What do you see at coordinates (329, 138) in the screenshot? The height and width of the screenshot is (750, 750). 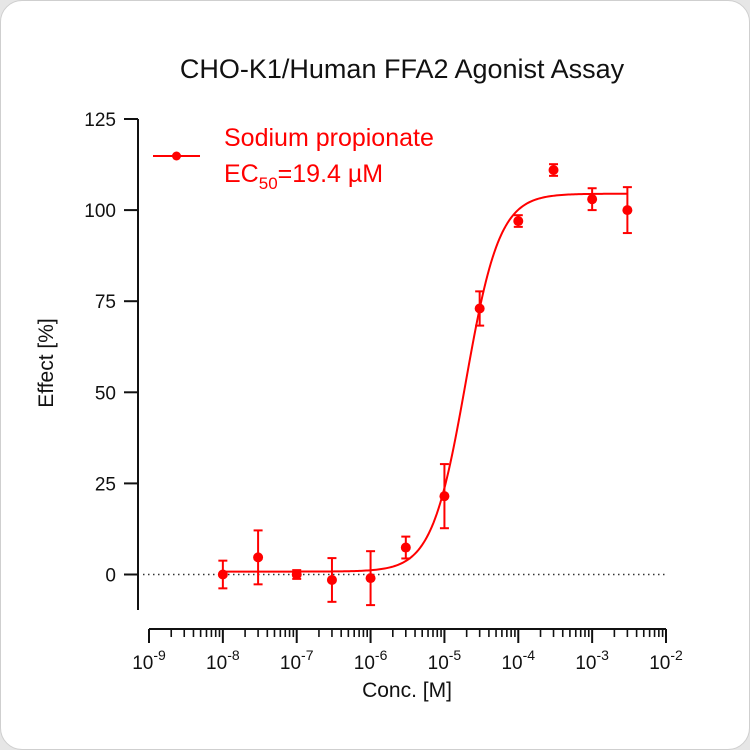 I see `legend-series-name: Sodium propionate` at bounding box center [329, 138].